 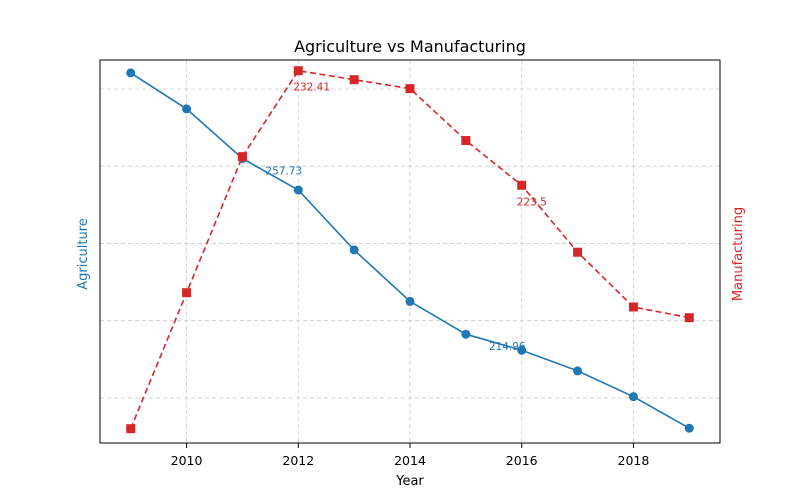 What do you see at coordinates (187, 460) in the screenshot?
I see `x-tick-label: 2010` at bounding box center [187, 460].